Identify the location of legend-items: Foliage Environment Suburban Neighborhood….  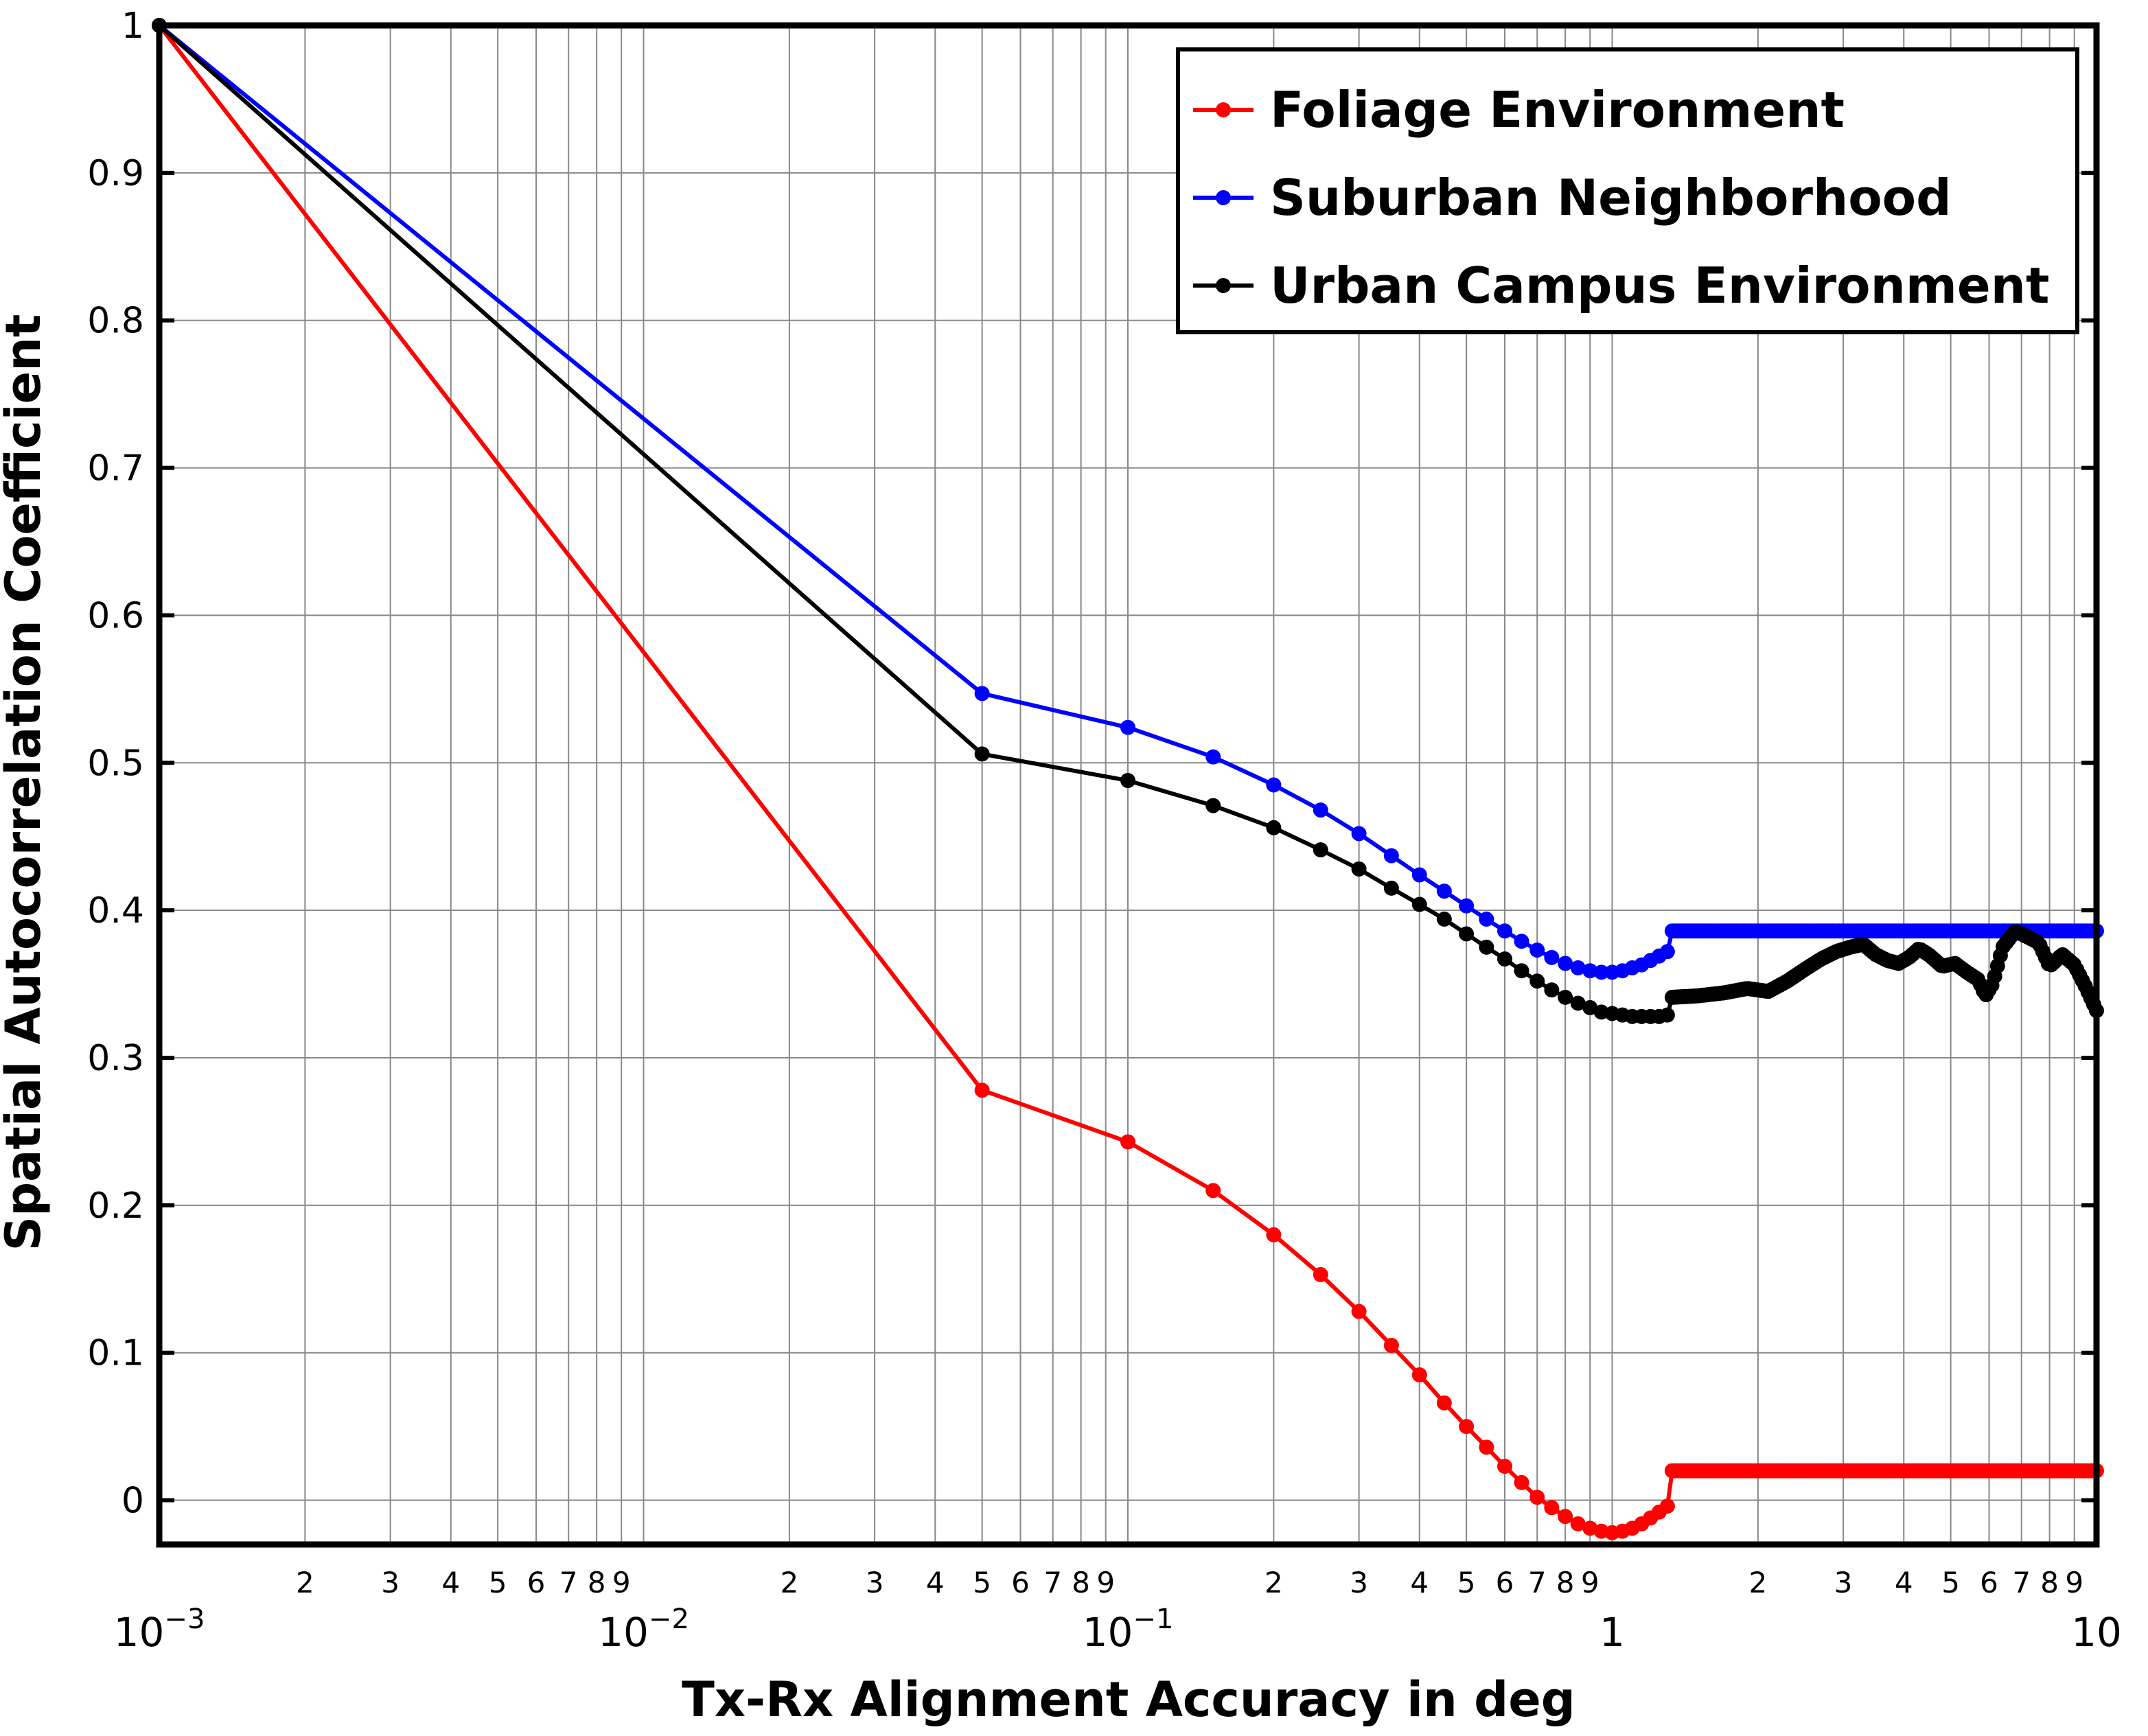
(1621, 197).